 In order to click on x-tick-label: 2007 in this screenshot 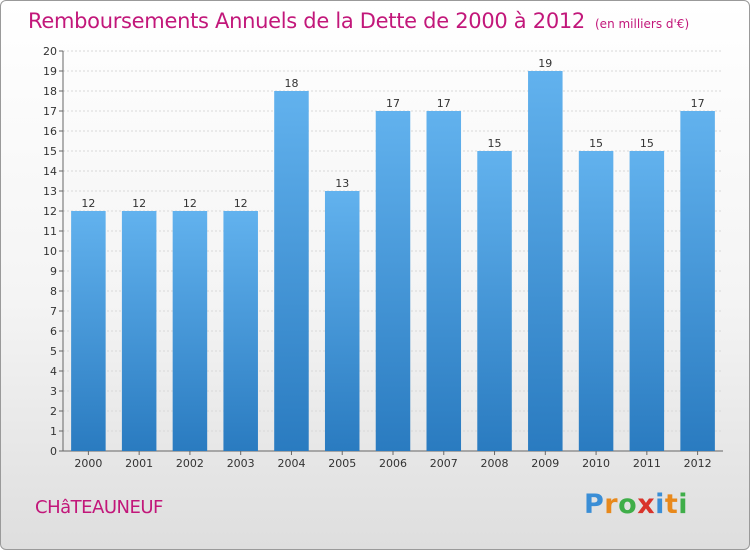, I will do `click(444, 463)`.